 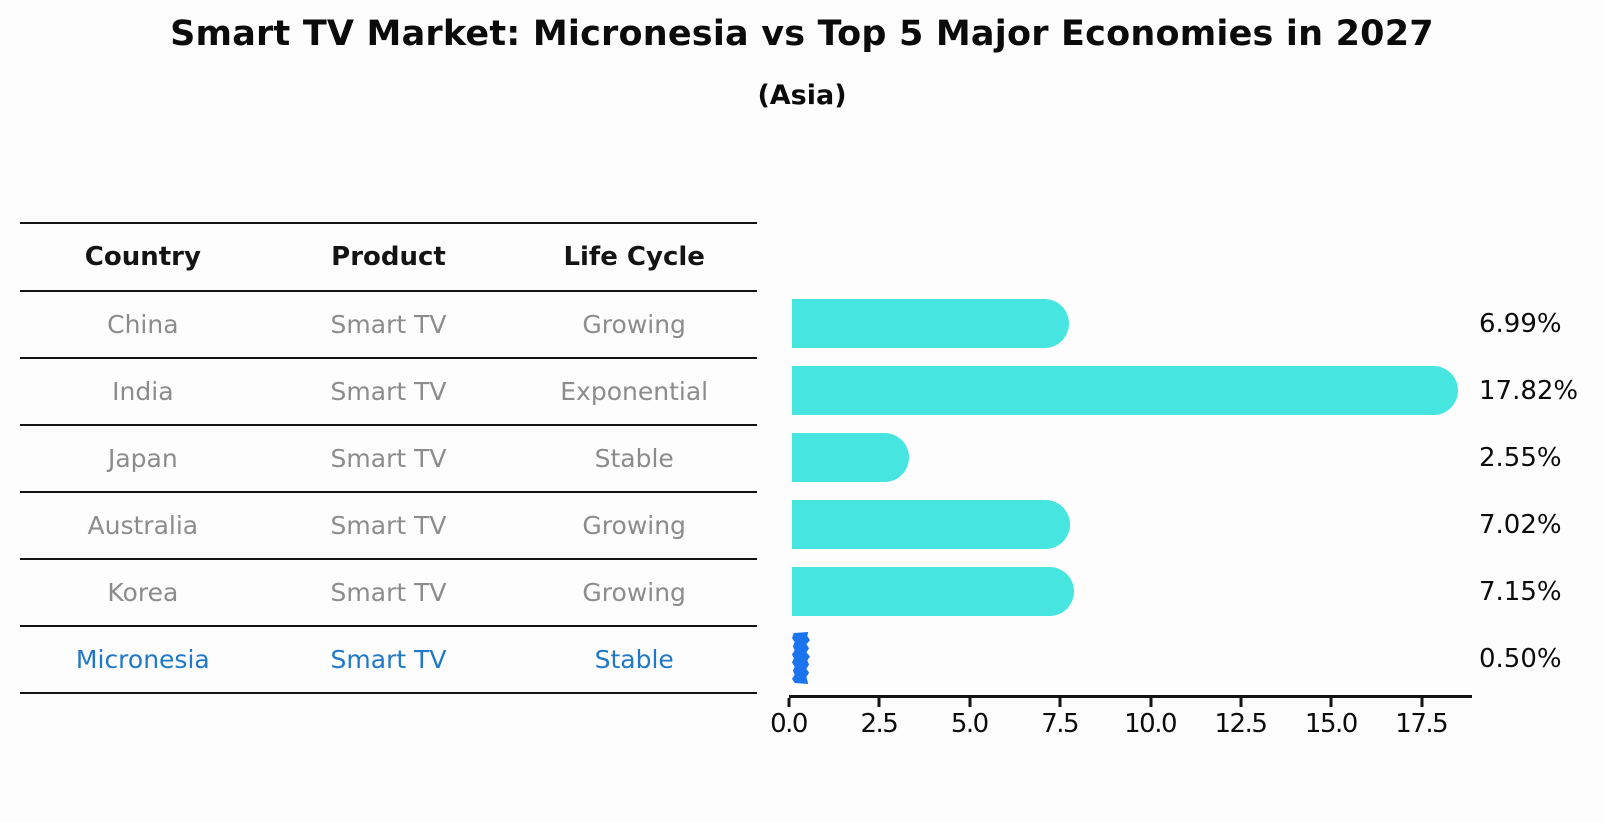 What do you see at coordinates (850, 457) in the screenshot?
I see `bar-japan` at bounding box center [850, 457].